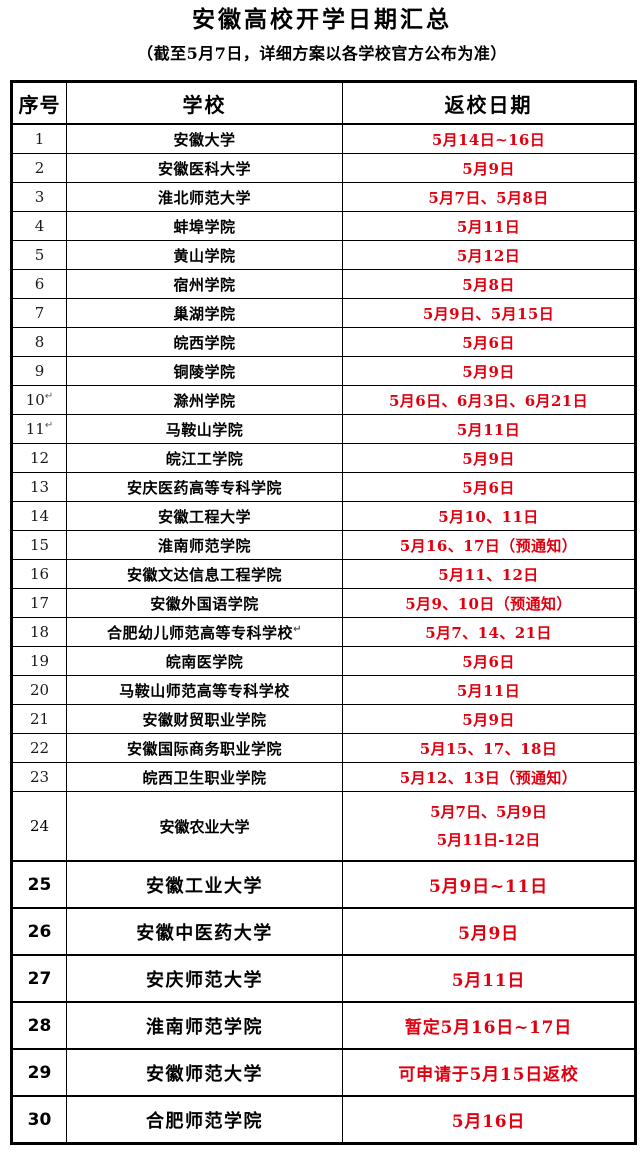  I want to click on school-name-value: 皖南医学院, so click(204, 661).